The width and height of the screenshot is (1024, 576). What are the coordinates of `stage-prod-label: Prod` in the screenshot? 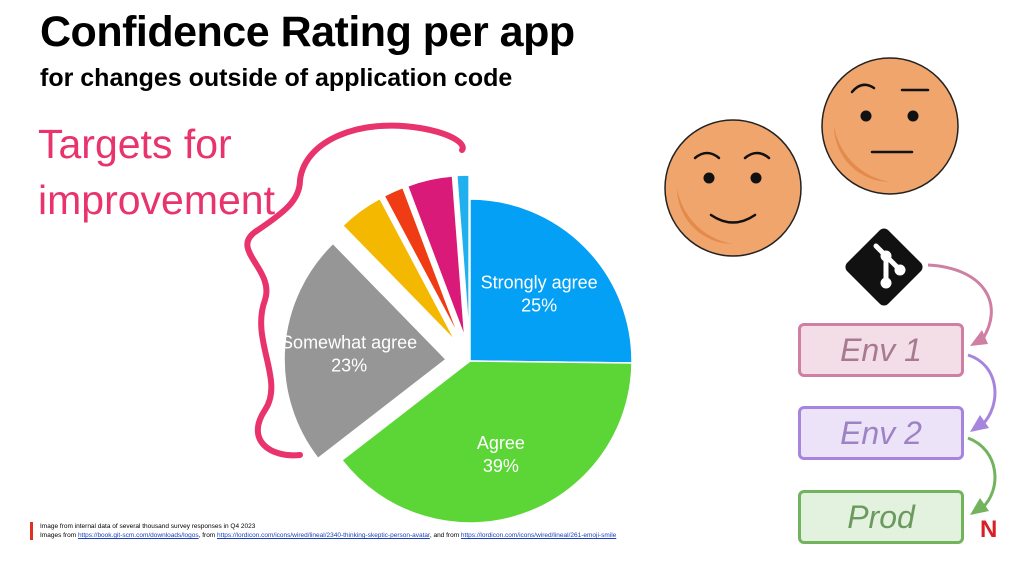 It's located at (881, 516).